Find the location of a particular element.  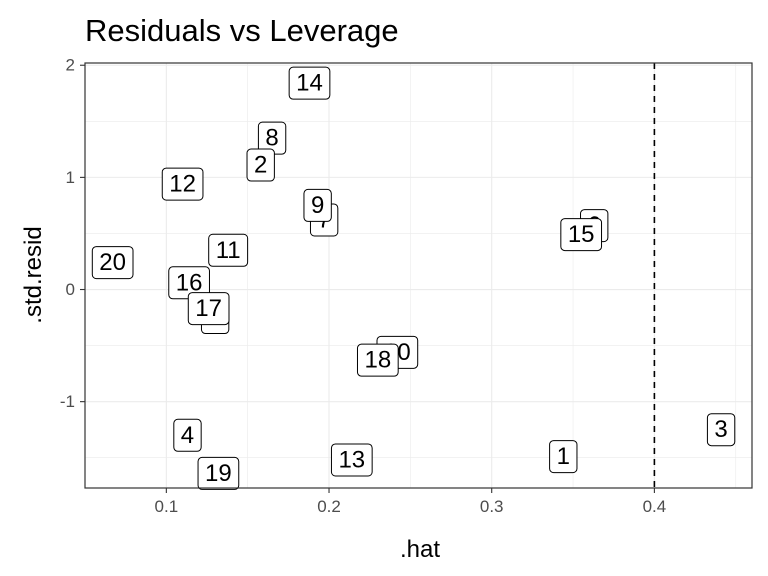

point-label: 4 is located at coordinates (187, 435).